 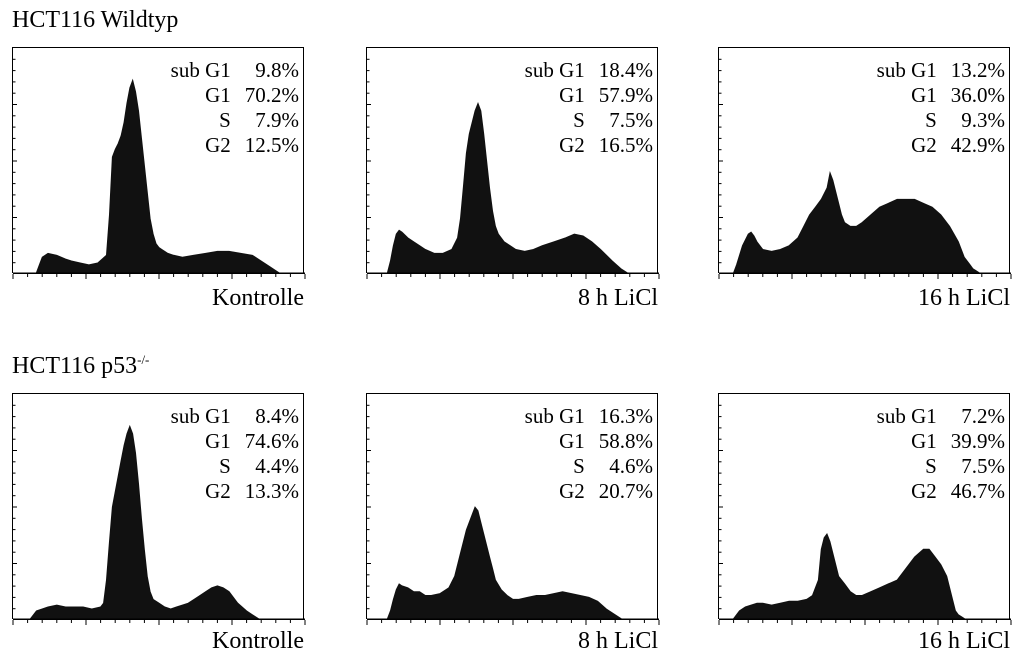 I want to click on stat-row: G2 20.7%, so click(x=589, y=491).